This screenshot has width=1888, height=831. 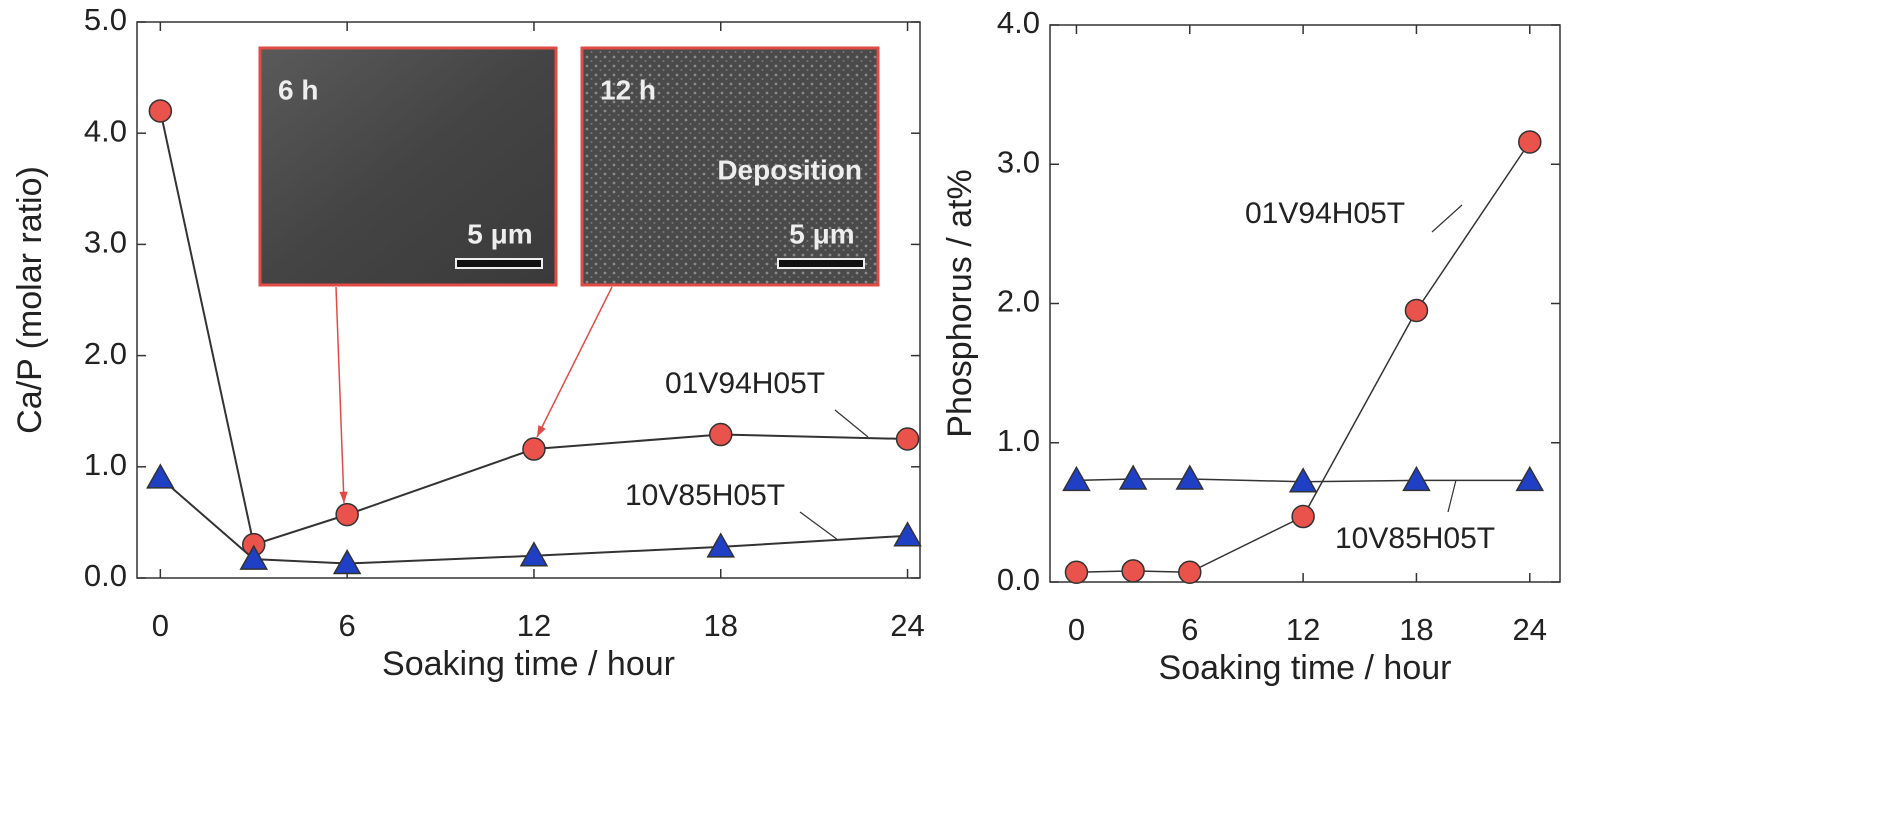 What do you see at coordinates (105, 19) in the screenshot?
I see `y-tick-label: 5.0` at bounding box center [105, 19].